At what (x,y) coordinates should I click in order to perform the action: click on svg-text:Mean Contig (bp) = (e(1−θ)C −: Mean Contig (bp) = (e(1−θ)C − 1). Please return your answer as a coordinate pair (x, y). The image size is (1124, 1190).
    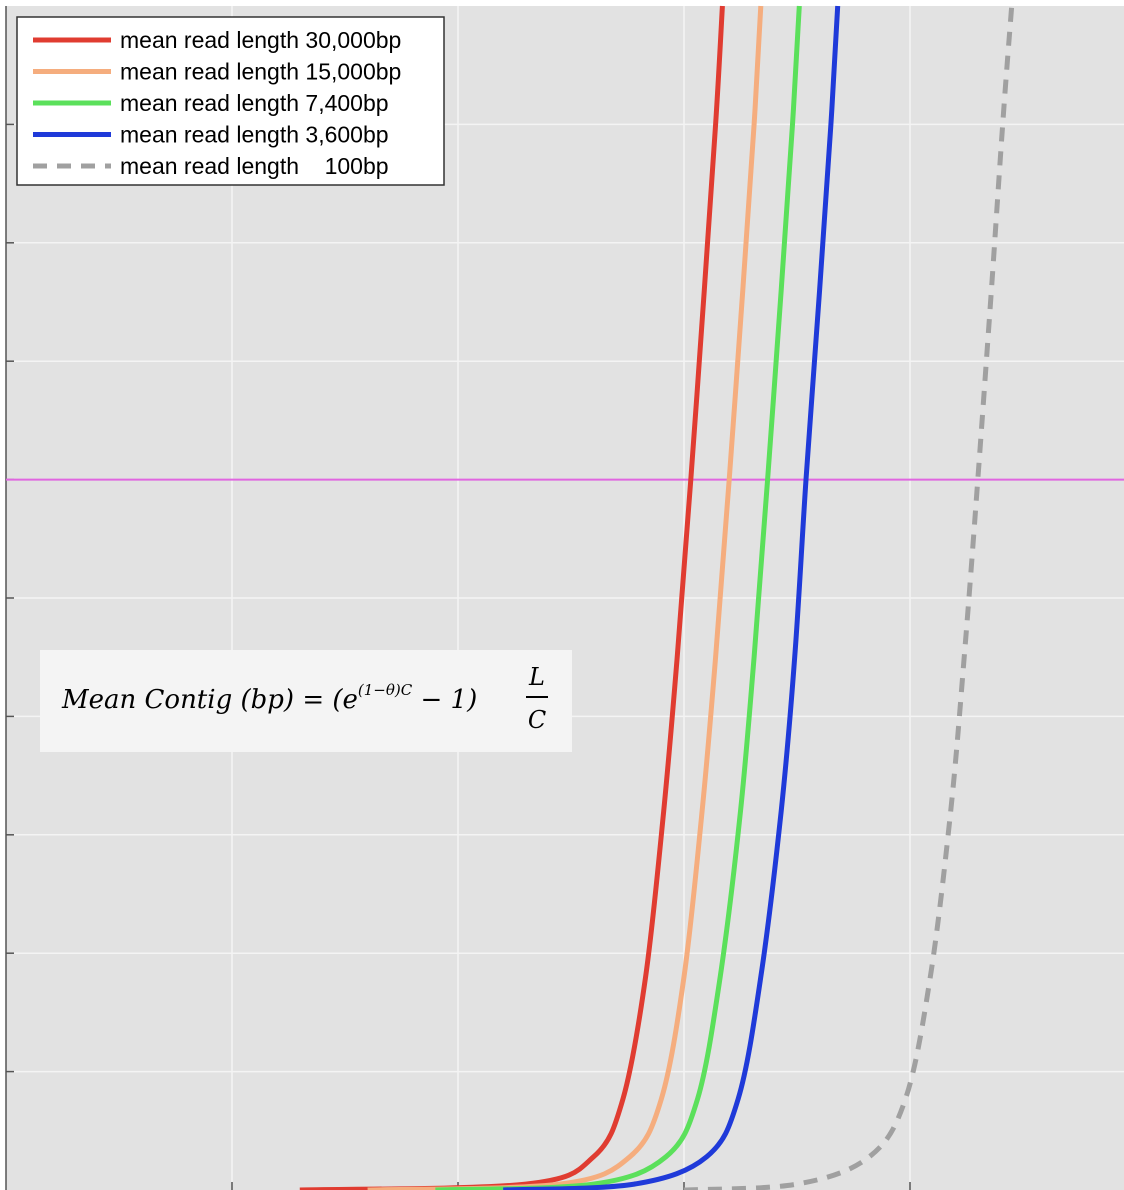
    Looking at the image, I should click on (269, 698).